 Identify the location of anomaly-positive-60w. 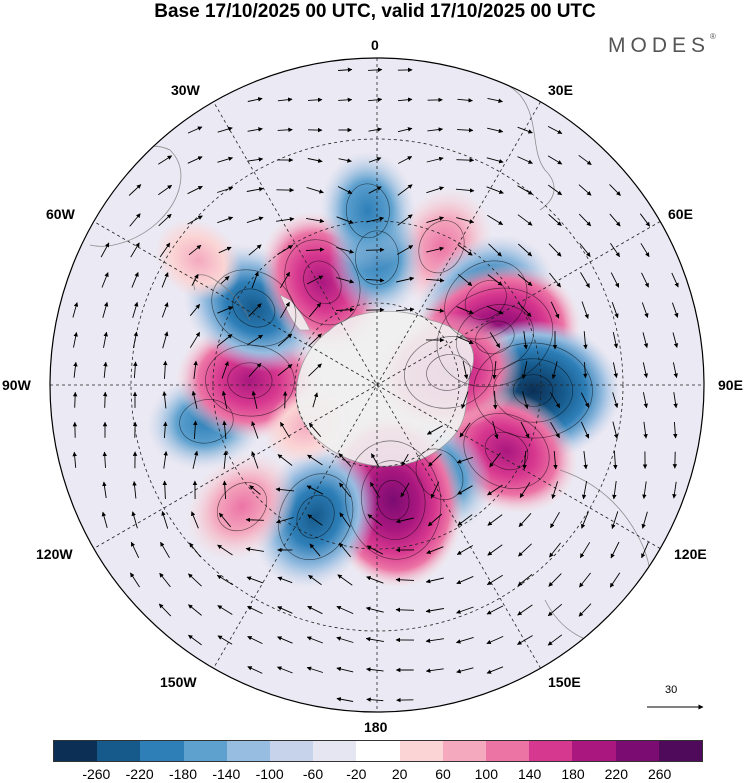
(198, 260).